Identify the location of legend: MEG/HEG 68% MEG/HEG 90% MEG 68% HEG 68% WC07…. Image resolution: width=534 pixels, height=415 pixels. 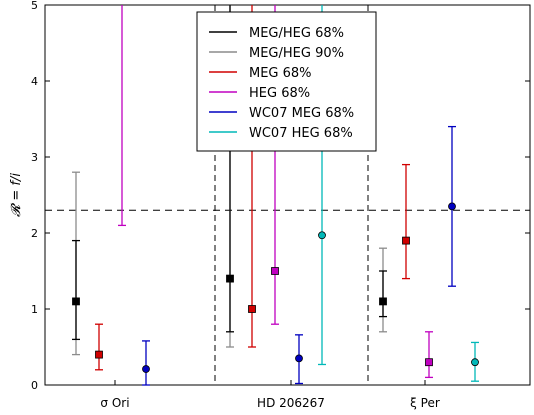
(286, 81).